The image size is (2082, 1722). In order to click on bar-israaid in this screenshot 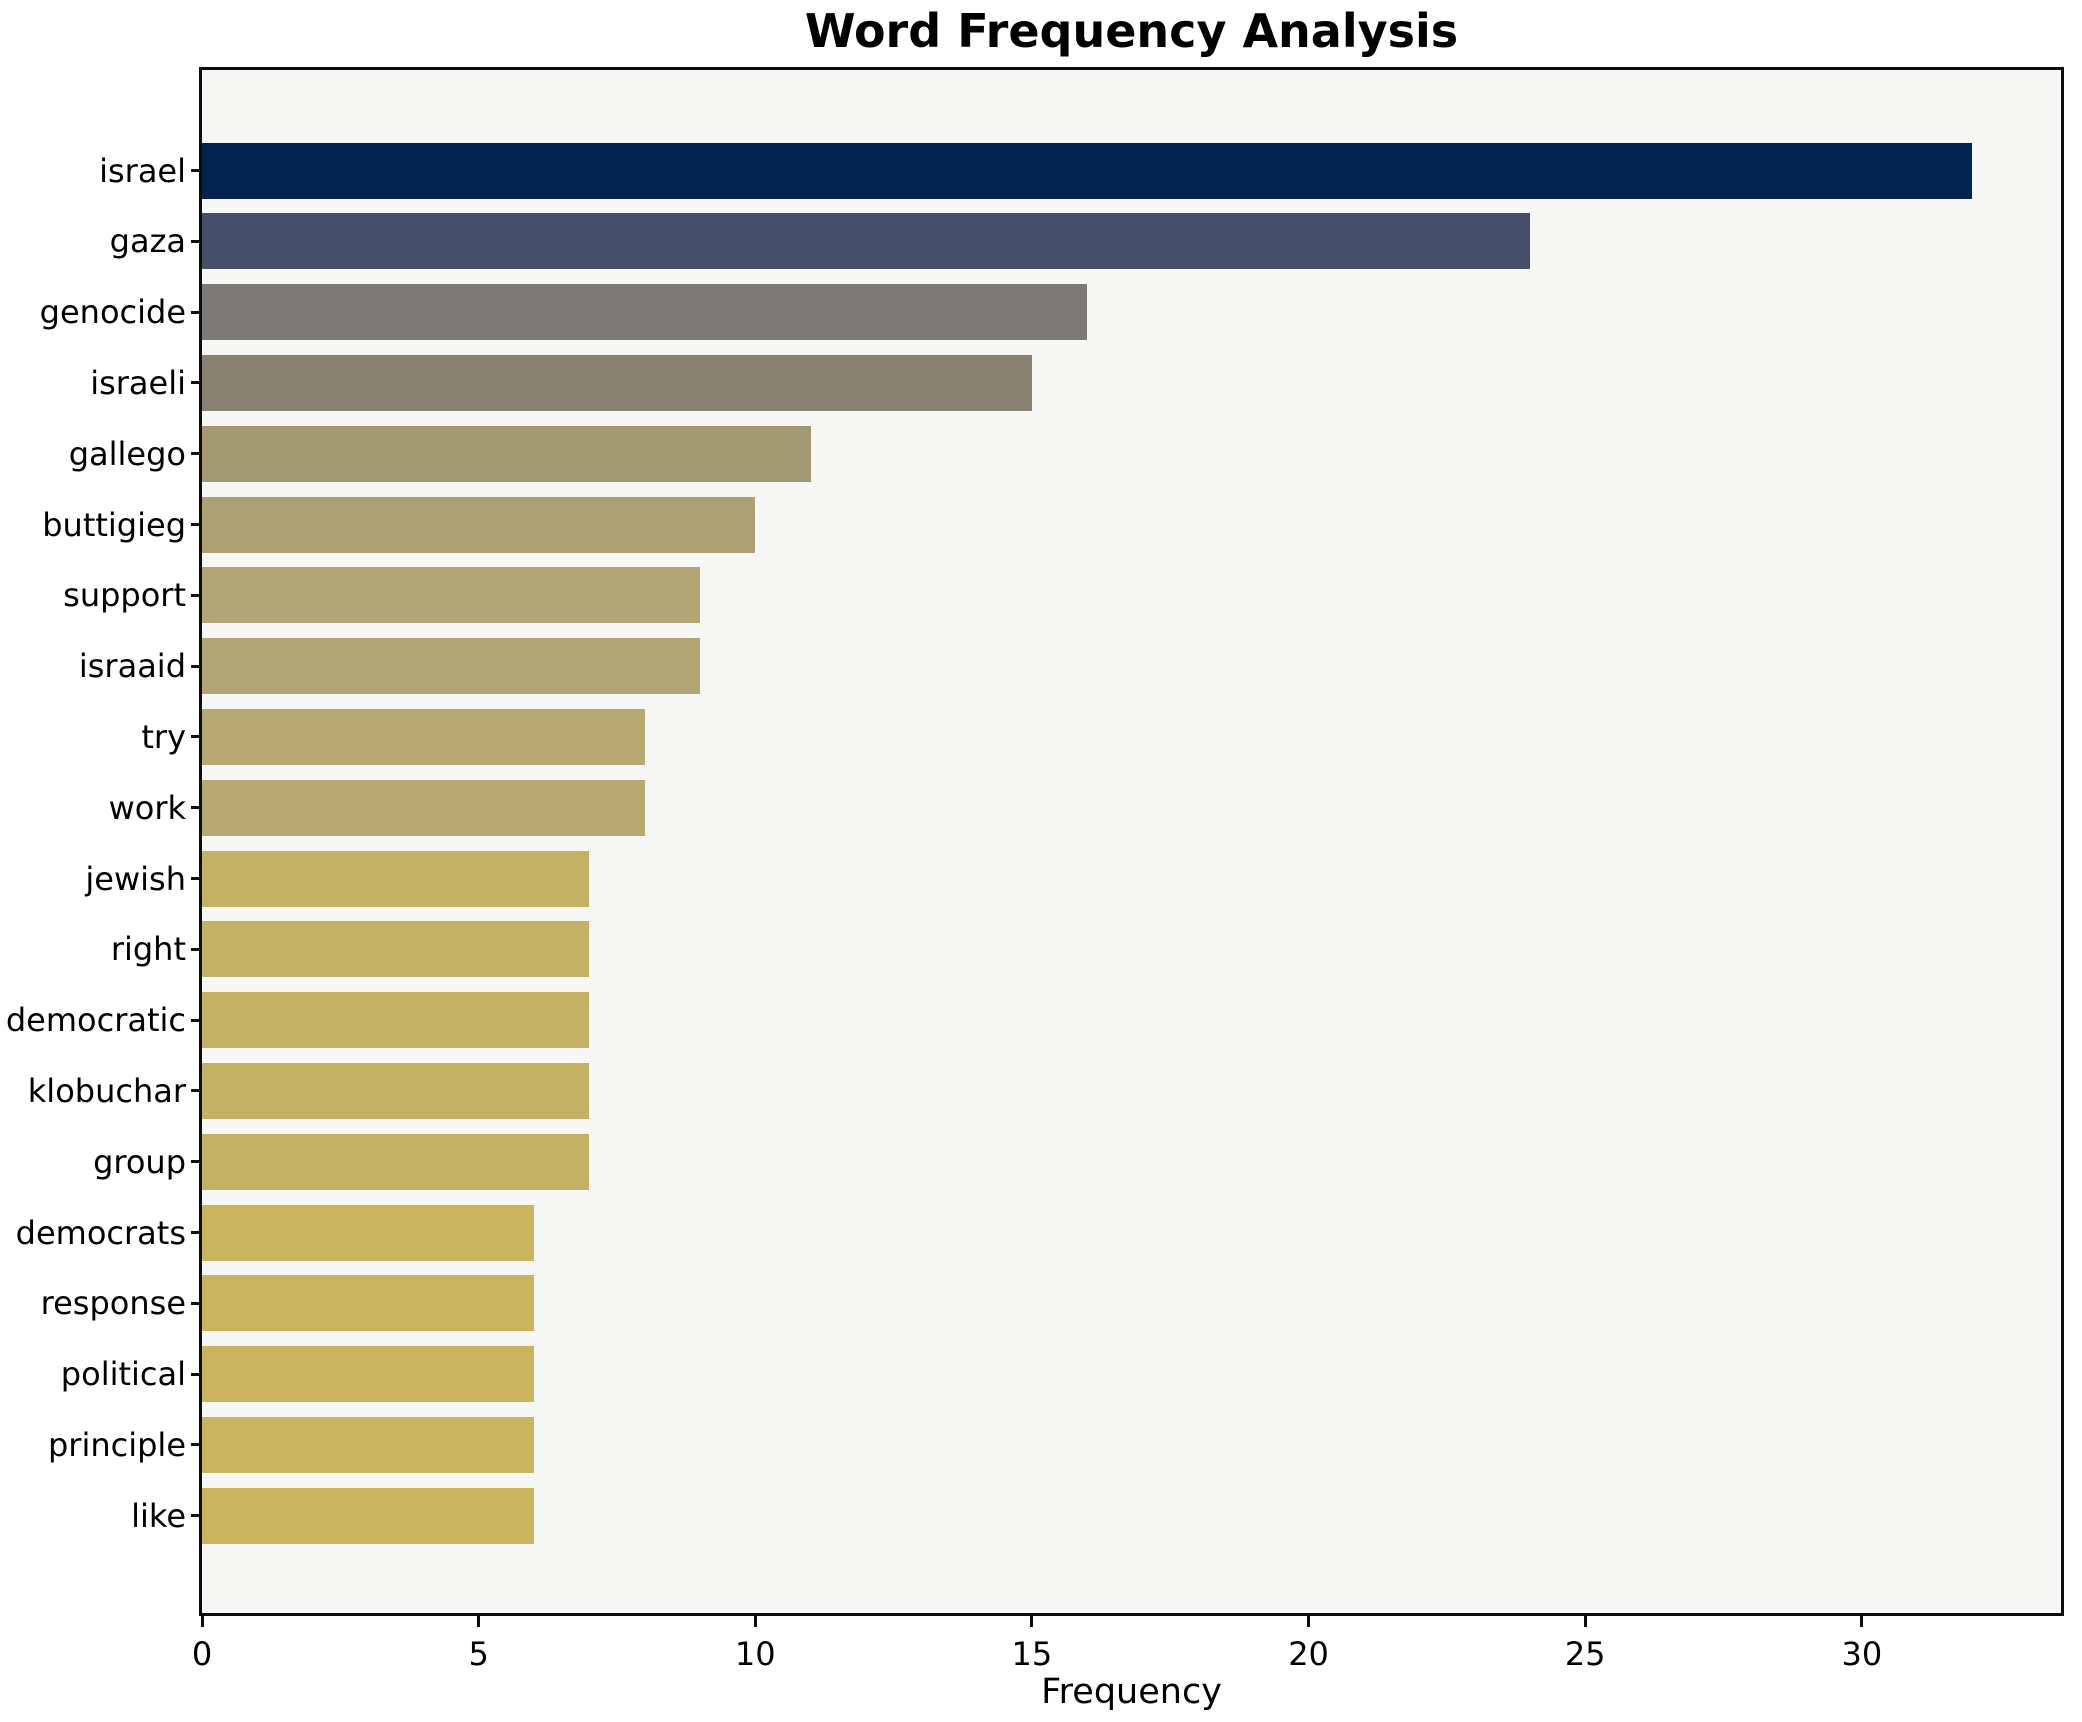, I will do `click(451, 666)`.